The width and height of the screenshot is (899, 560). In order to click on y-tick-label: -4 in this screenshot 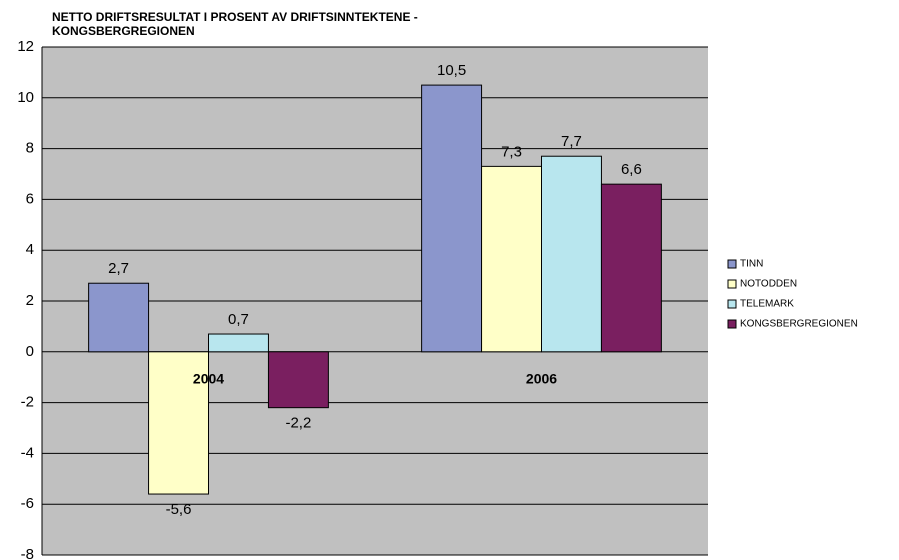, I will do `click(27, 452)`.